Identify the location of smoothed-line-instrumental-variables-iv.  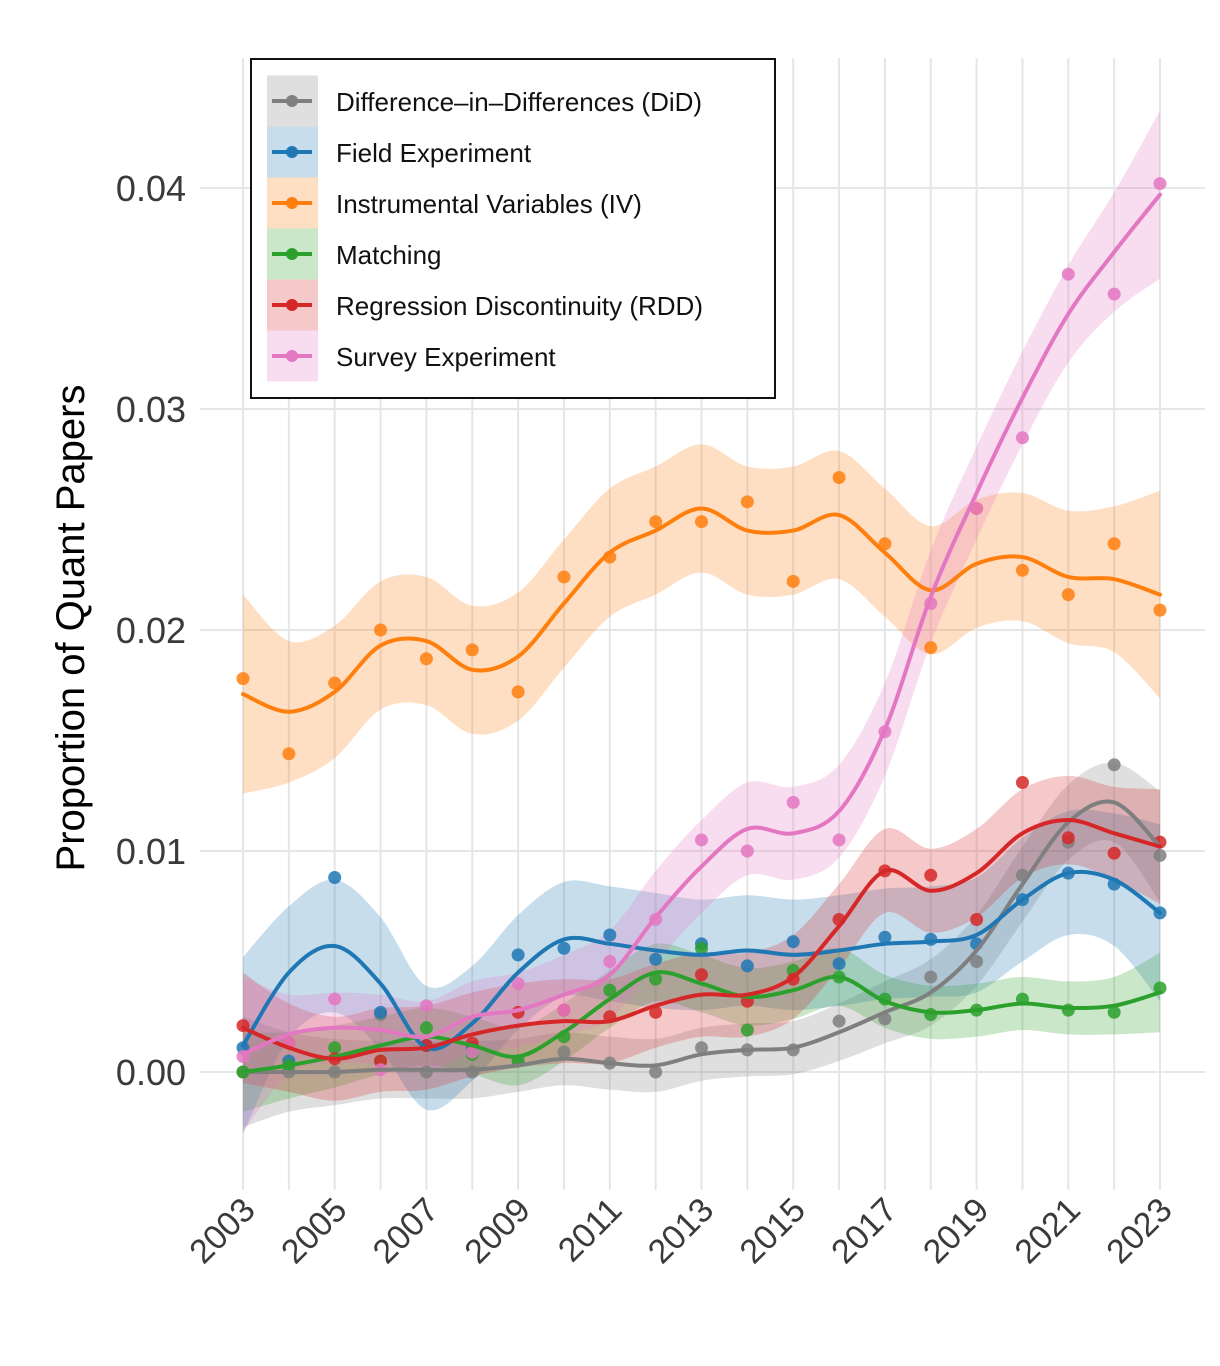
(701, 610).